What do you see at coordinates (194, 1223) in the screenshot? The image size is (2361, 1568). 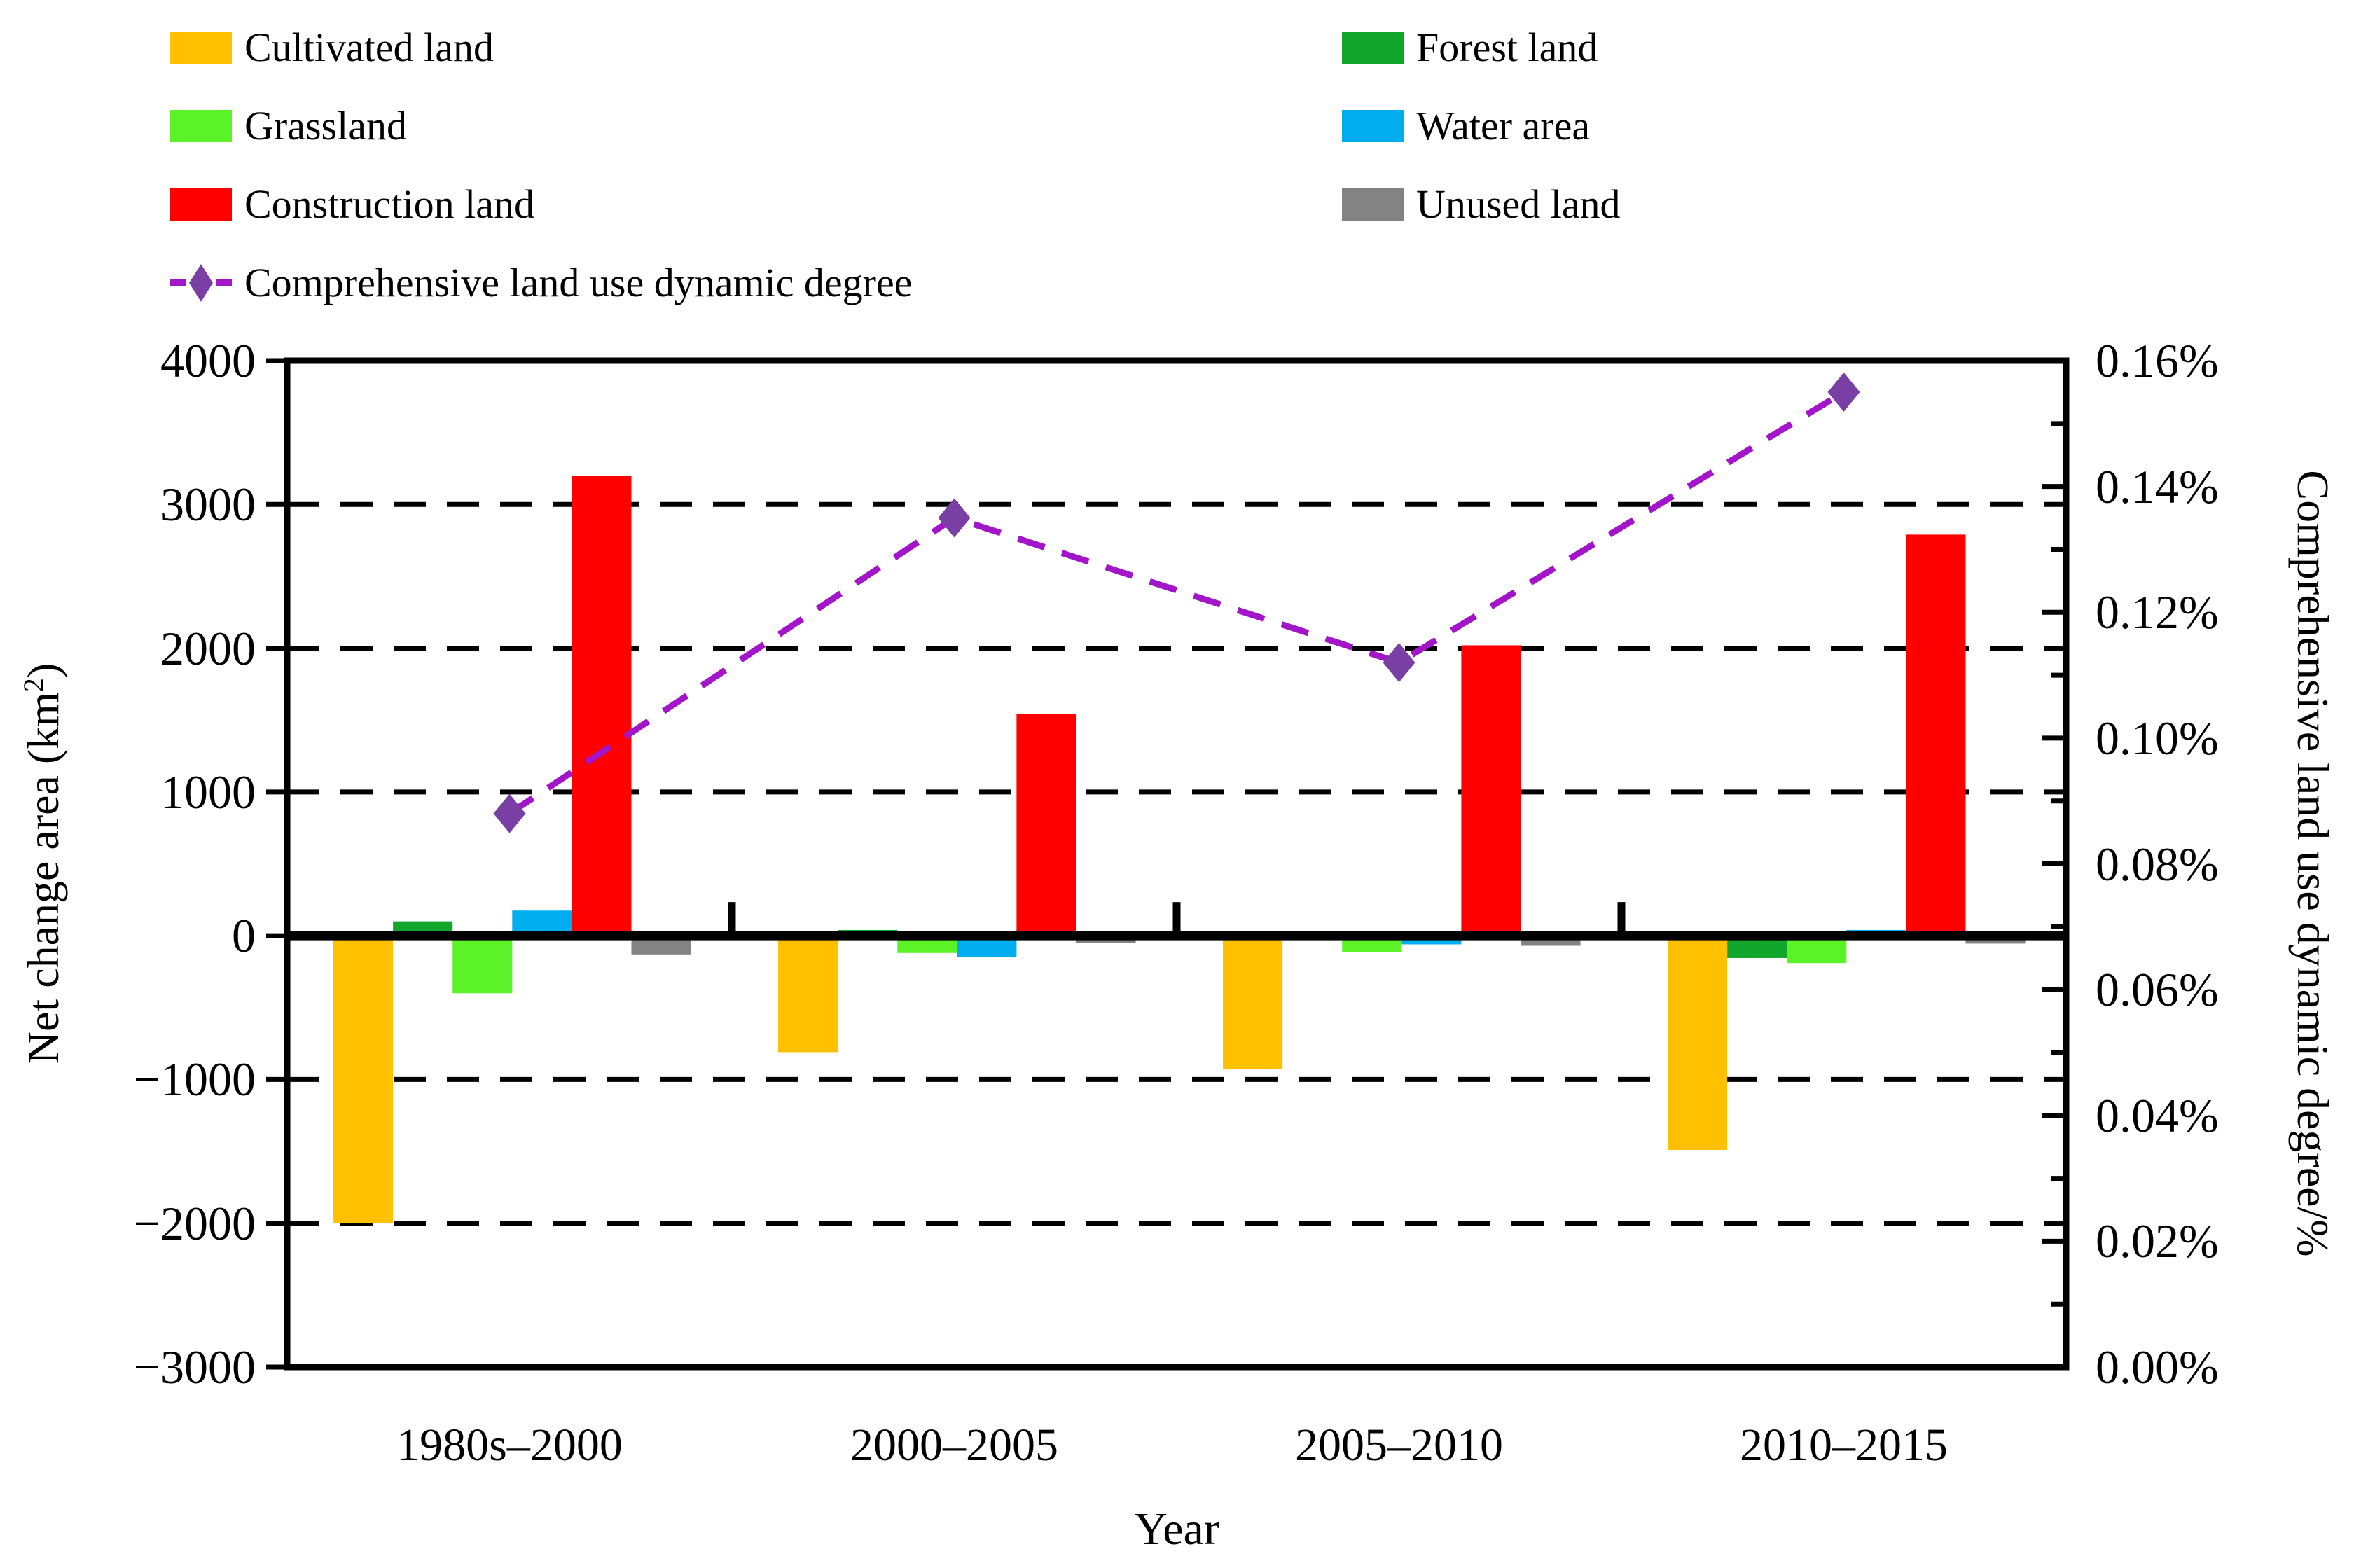 I see `left-tick-label-−2000: −2000` at bounding box center [194, 1223].